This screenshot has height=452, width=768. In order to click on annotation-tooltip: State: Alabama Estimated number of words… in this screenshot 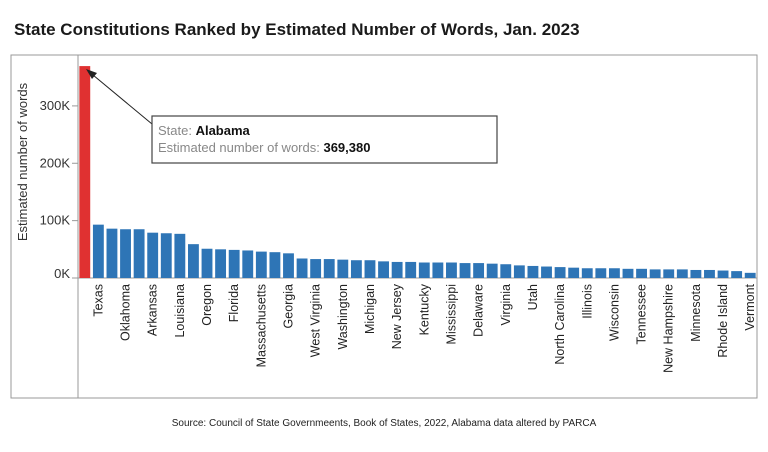, I will do `click(292, 116)`.